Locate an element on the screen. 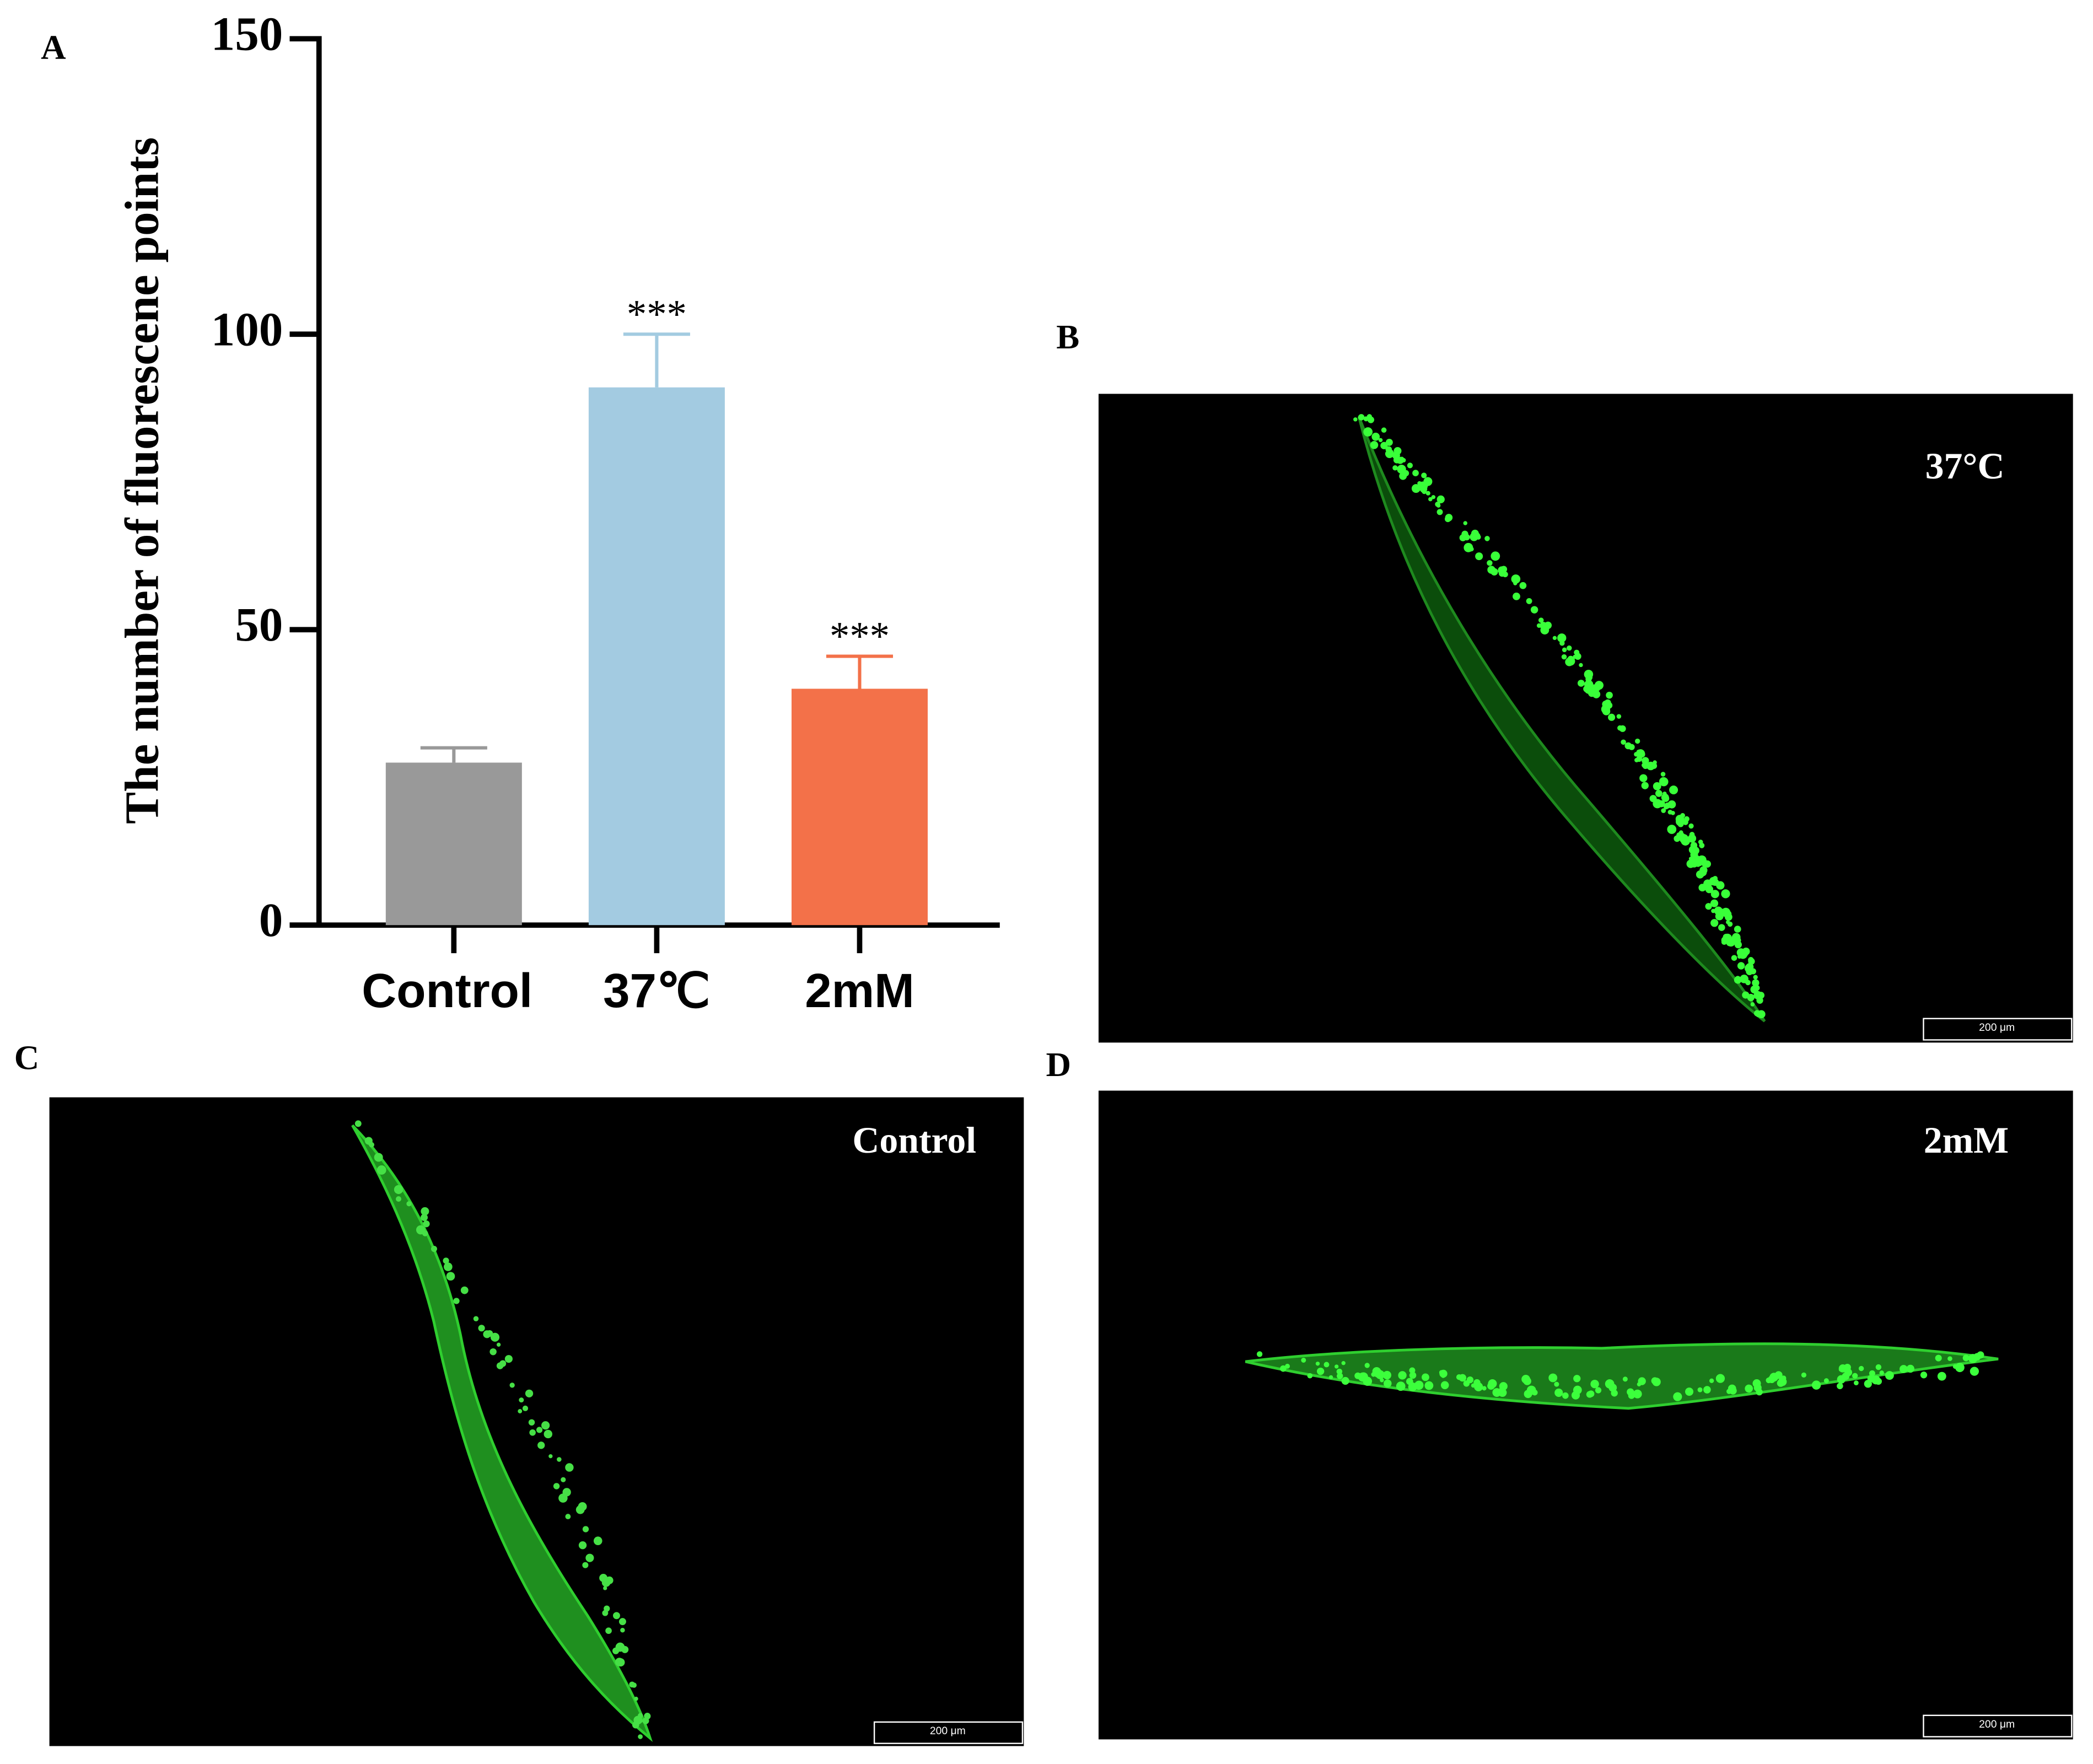 The image size is (2093, 1764). bar is located at coordinates (656, 656).